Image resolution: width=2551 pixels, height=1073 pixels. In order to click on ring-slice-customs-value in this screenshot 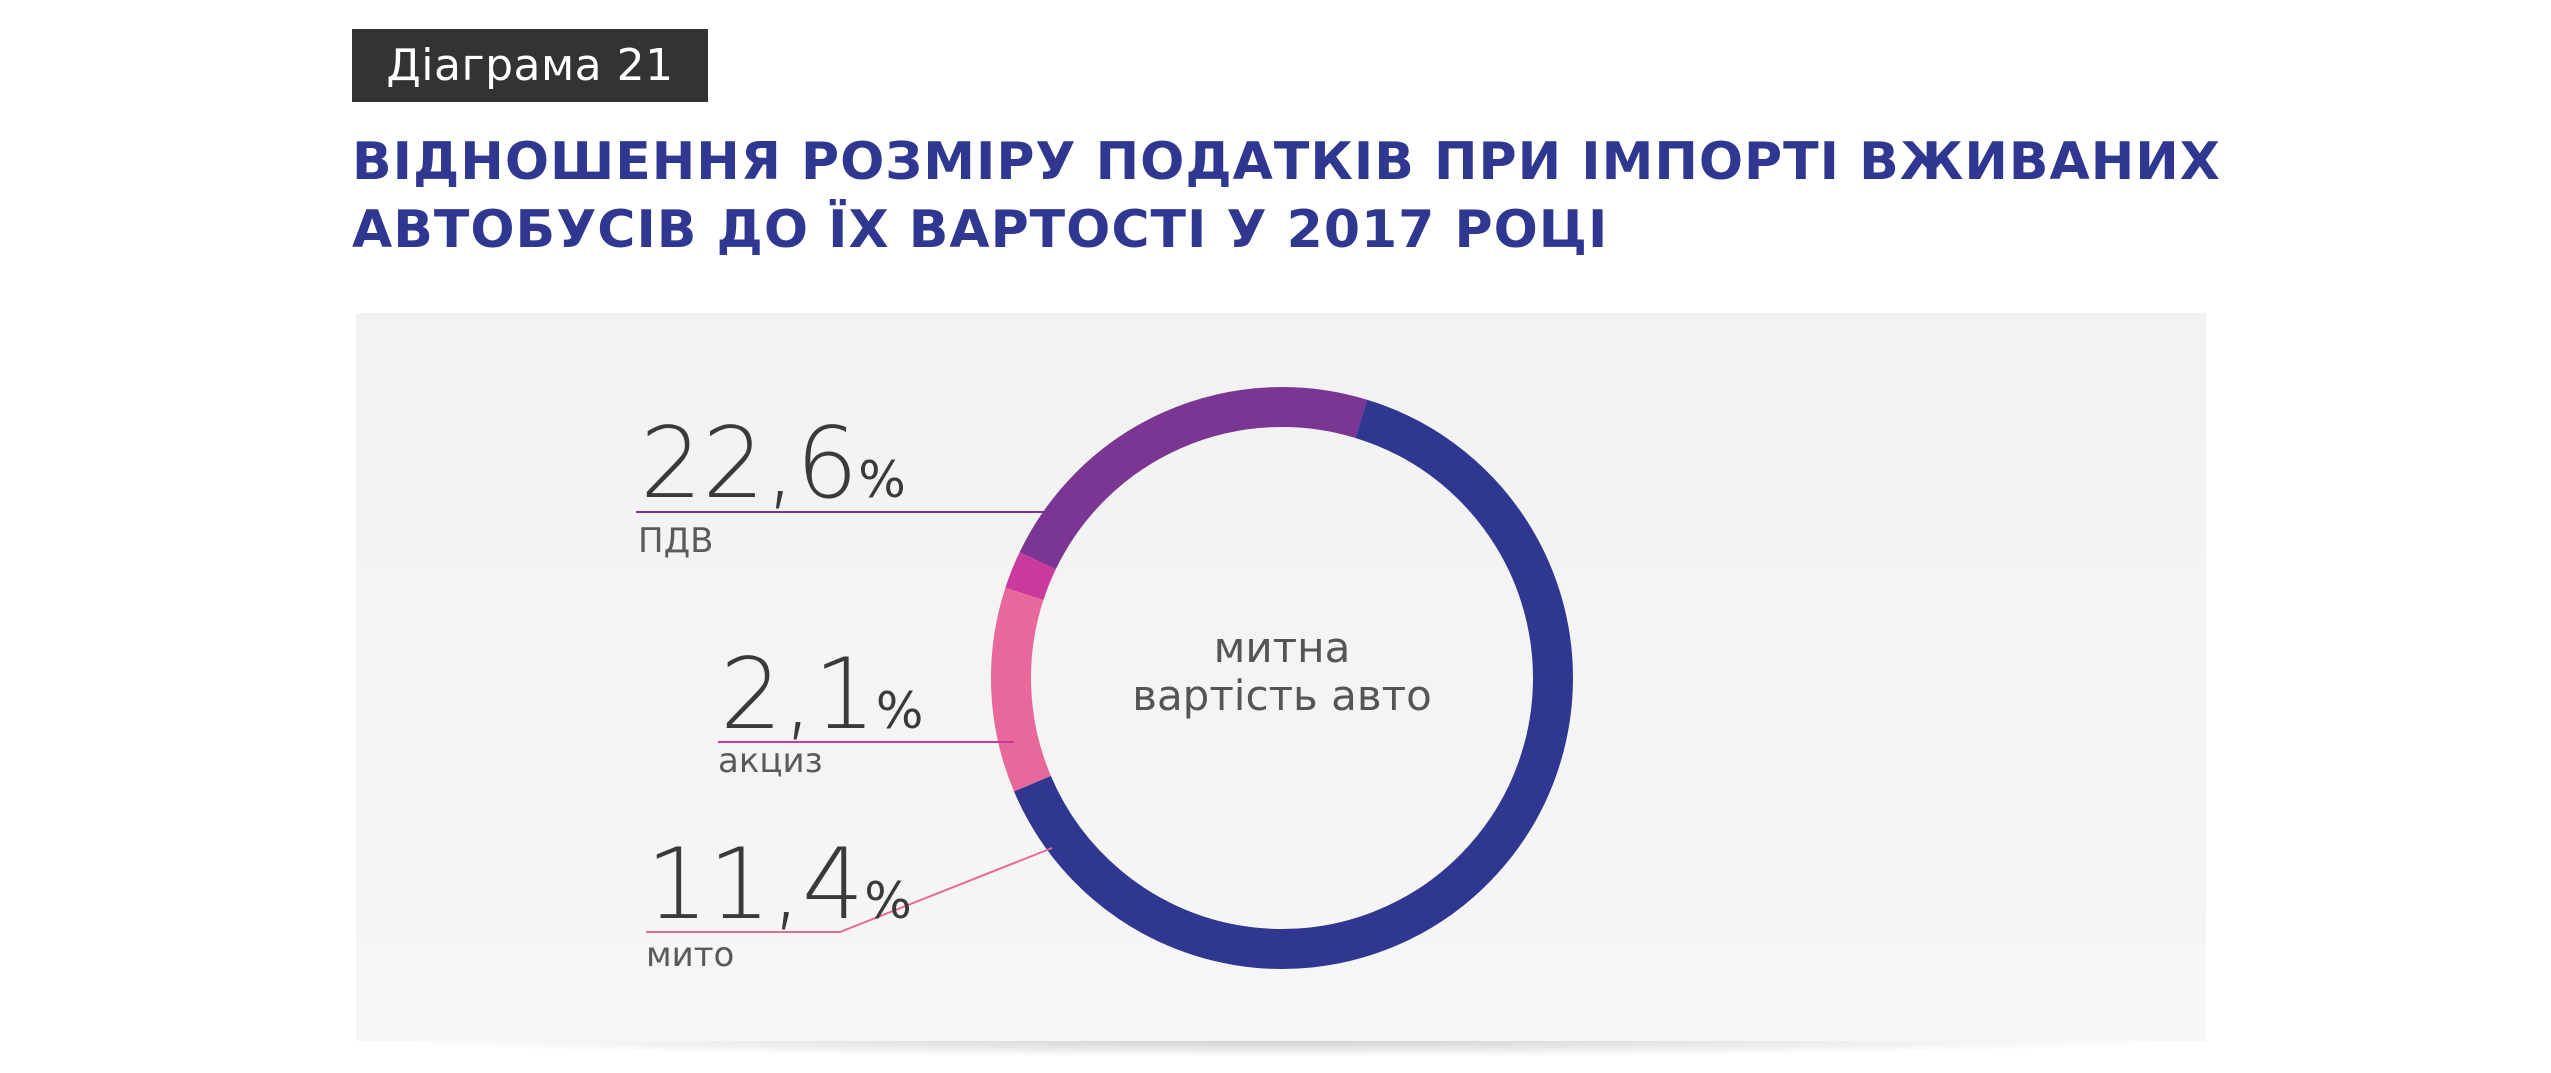, I will do `click(1293, 684)`.